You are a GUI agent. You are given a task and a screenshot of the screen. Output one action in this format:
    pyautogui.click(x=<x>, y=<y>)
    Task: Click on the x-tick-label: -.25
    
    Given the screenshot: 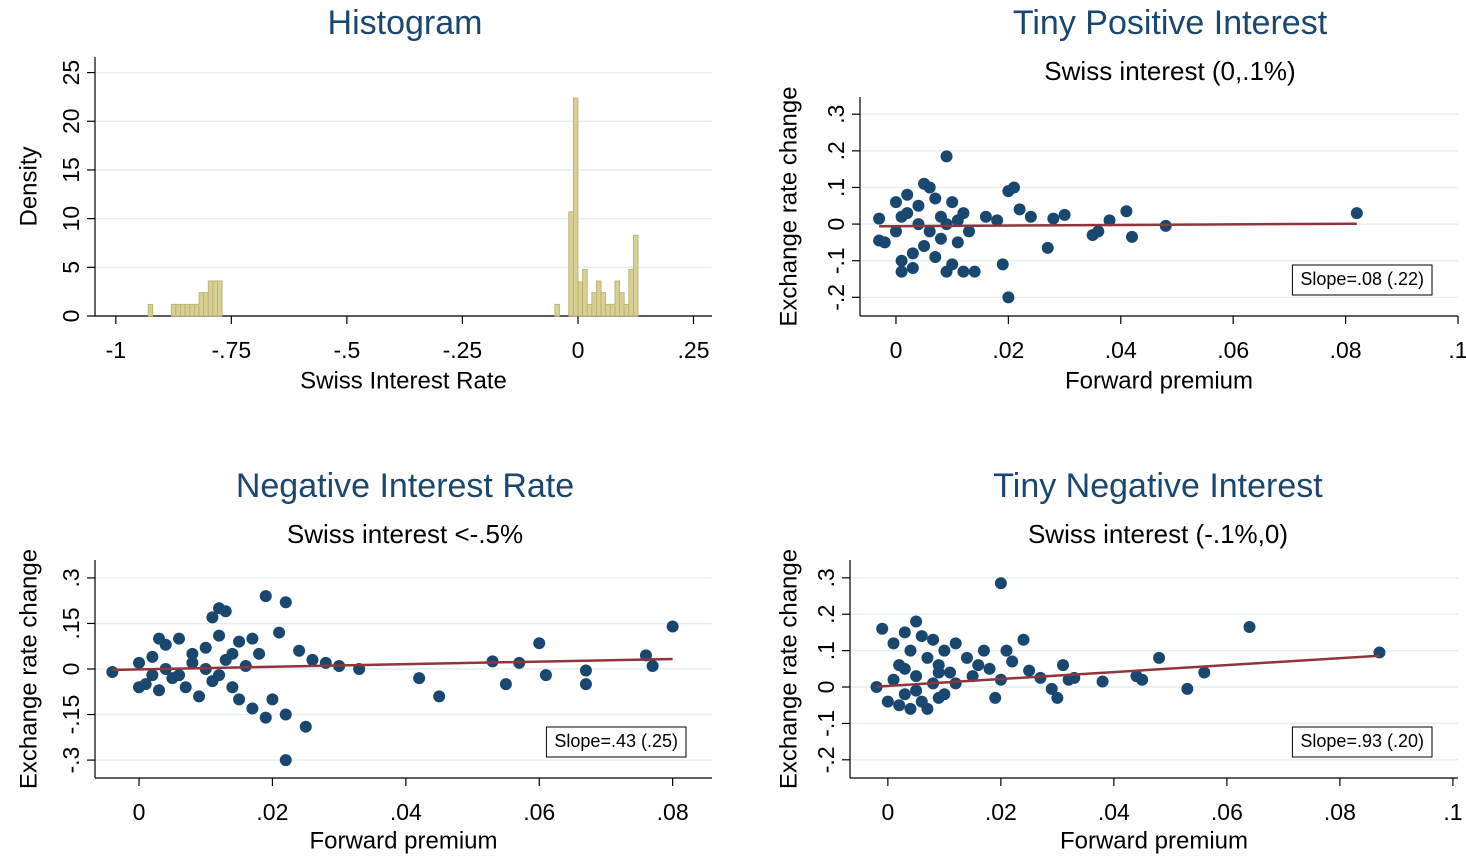 What is the action you would take?
    pyautogui.click(x=463, y=350)
    